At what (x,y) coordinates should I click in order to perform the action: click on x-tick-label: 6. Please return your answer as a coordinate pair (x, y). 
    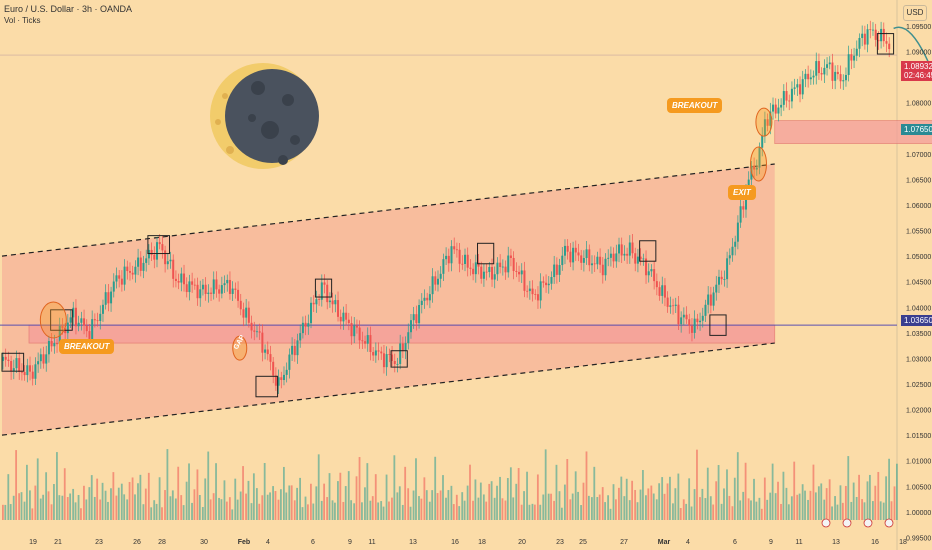
    Looking at the image, I should click on (313, 542).